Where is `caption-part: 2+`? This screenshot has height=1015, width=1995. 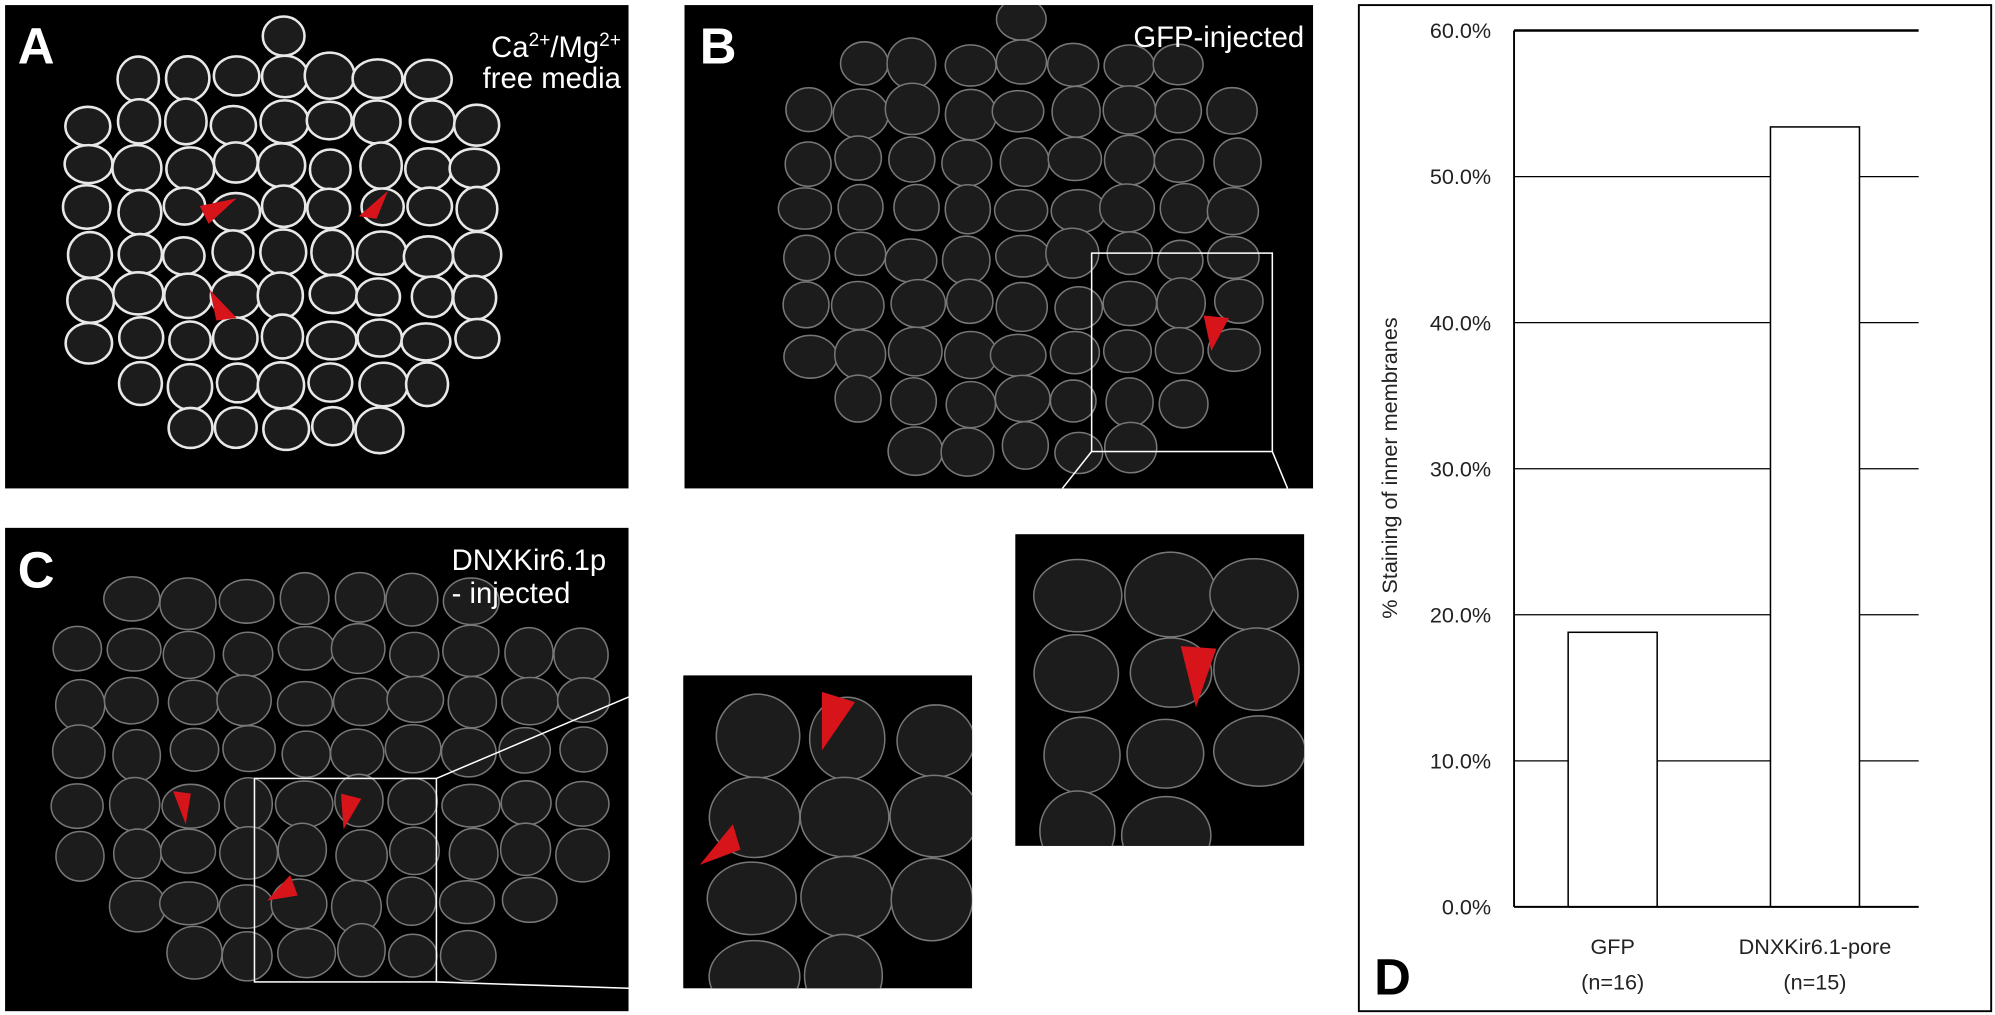 caption-part: 2+ is located at coordinates (610, 40).